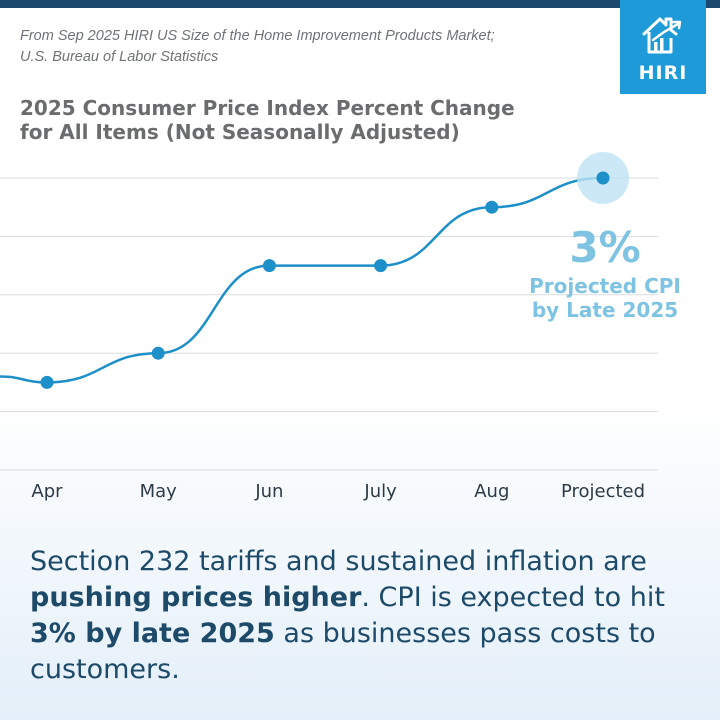 This screenshot has width=720, height=720. What do you see at coordinates (119, 57) in the screenshot?
I see `source-line-2: U.S. Bureau of Labor Statistics` at bounding box center [119, 57].